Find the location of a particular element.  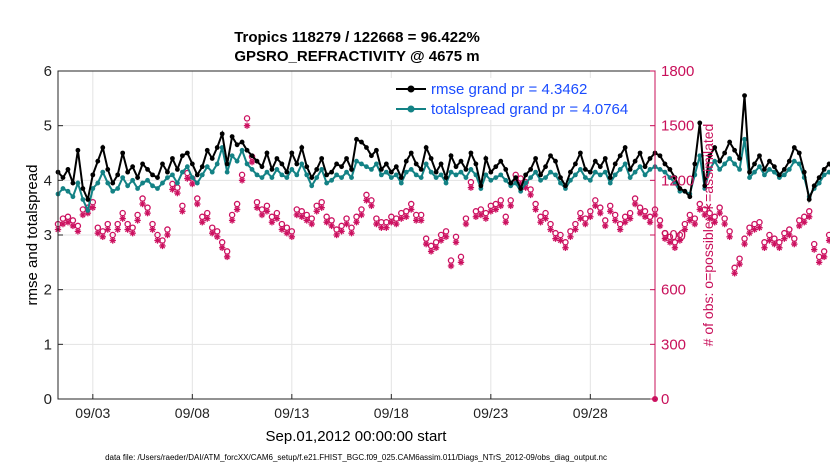

x-tick-label: 09/03 is located at coordinates (92, 413).